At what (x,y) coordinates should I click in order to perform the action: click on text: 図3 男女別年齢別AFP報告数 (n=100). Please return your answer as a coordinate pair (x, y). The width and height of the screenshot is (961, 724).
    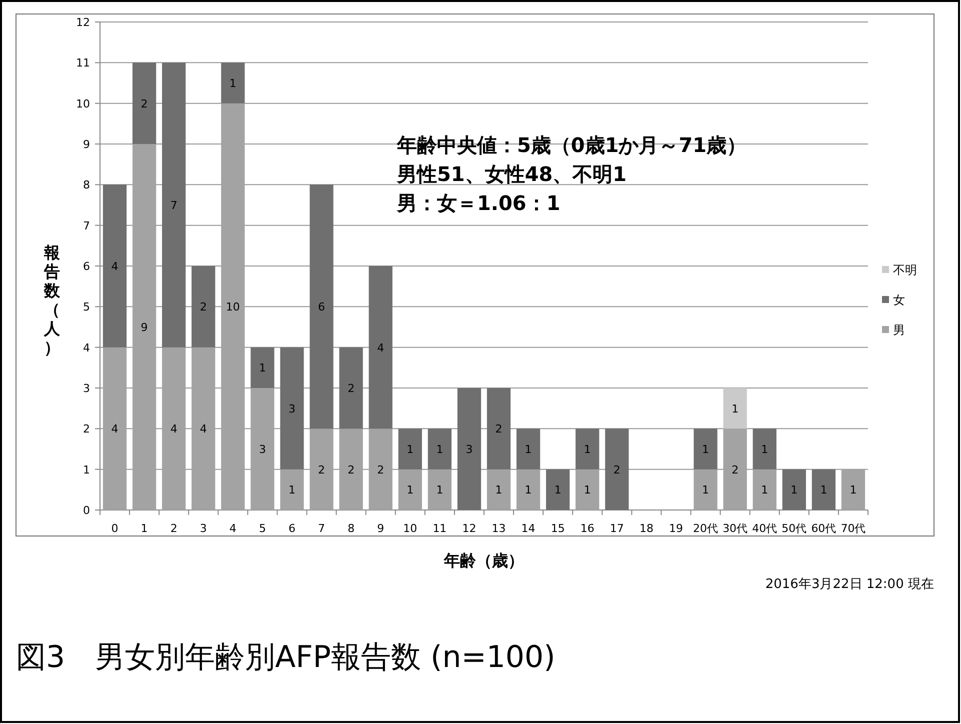
    Looking at the image, I should click on (286, 657).